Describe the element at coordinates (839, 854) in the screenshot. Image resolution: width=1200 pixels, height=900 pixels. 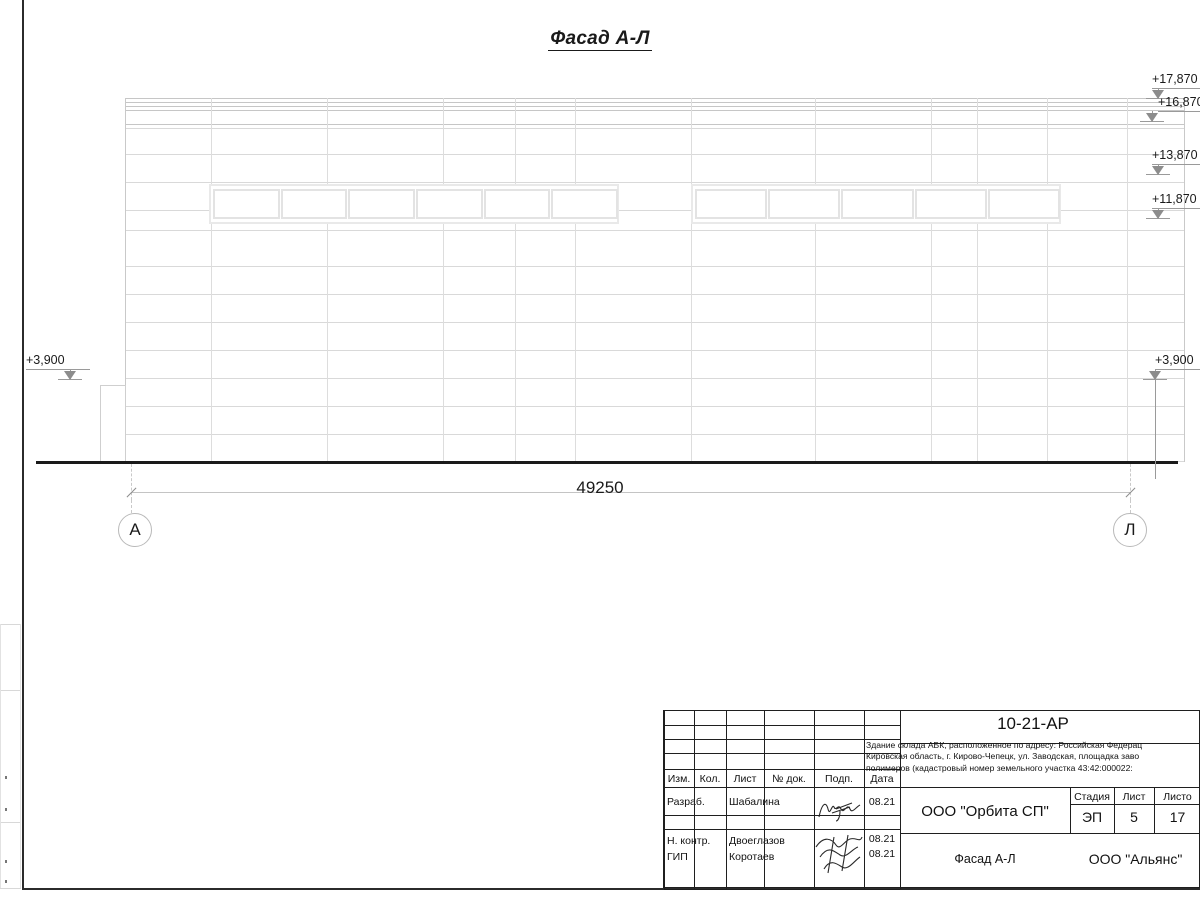
I see `signature-controller` at that location.